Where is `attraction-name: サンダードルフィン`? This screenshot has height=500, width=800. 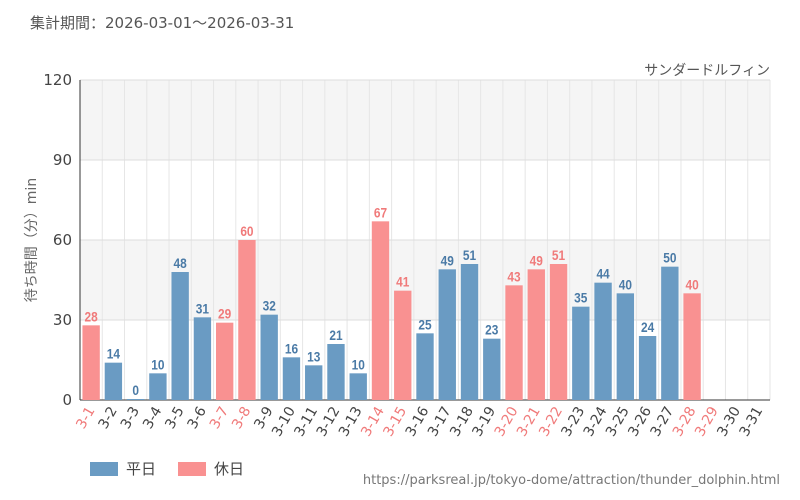
attraction-name: サンダードルフィン is located at coordinates (707, 71).